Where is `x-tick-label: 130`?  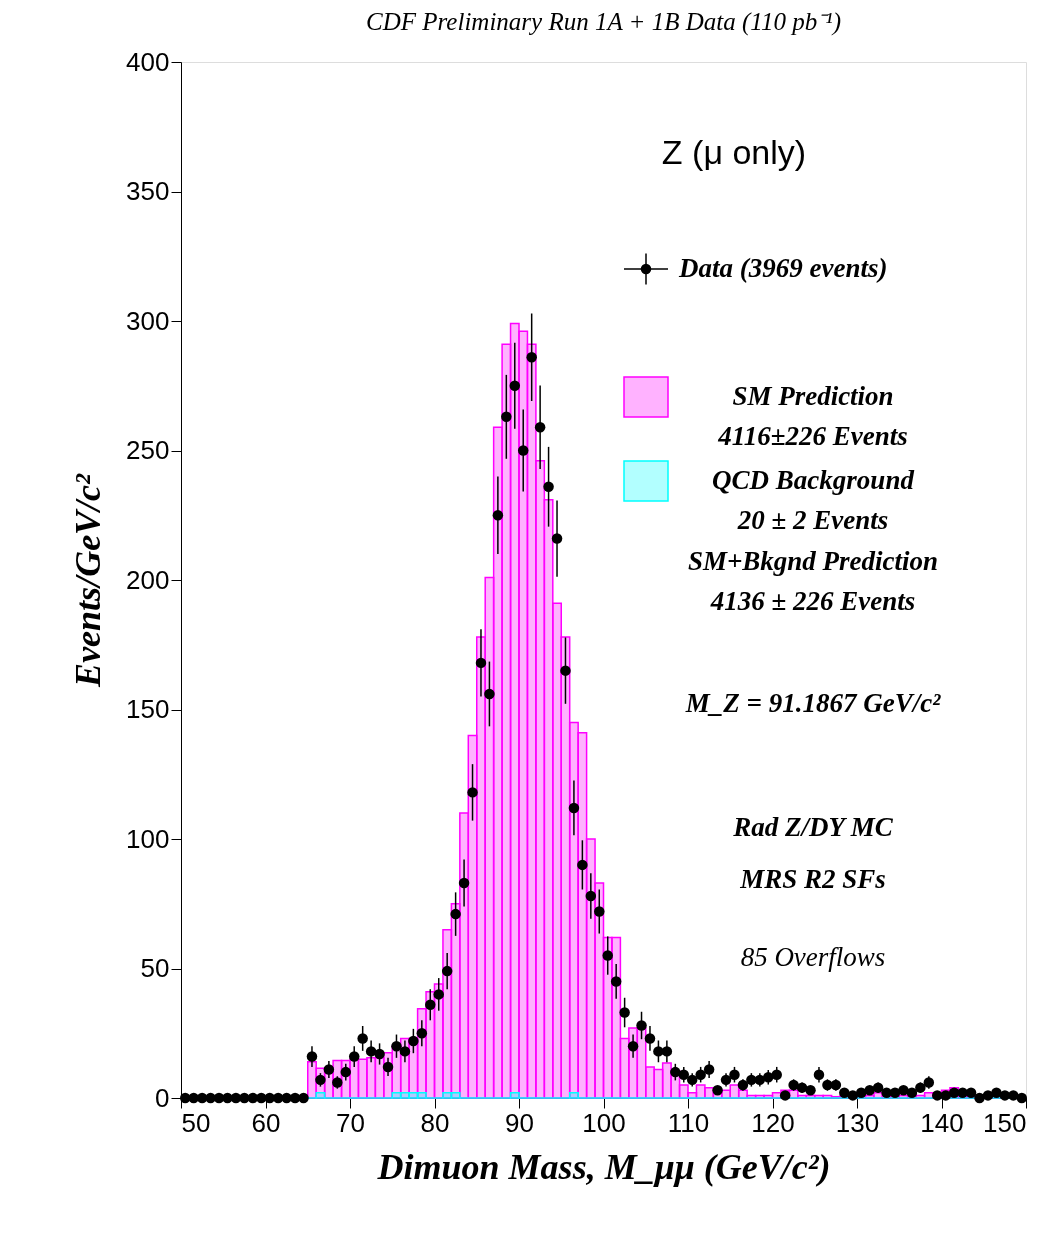
x-tick-label: 130 is located at coordinates (857, 1122).